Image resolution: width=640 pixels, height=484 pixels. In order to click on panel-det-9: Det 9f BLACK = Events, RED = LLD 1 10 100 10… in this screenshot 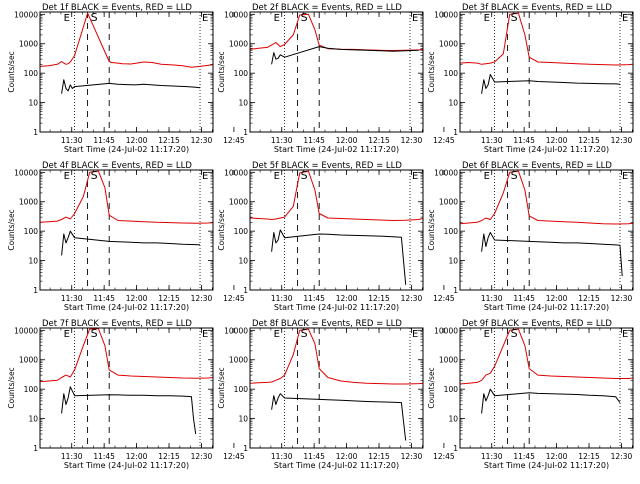, I will do `click(530, 394)`.